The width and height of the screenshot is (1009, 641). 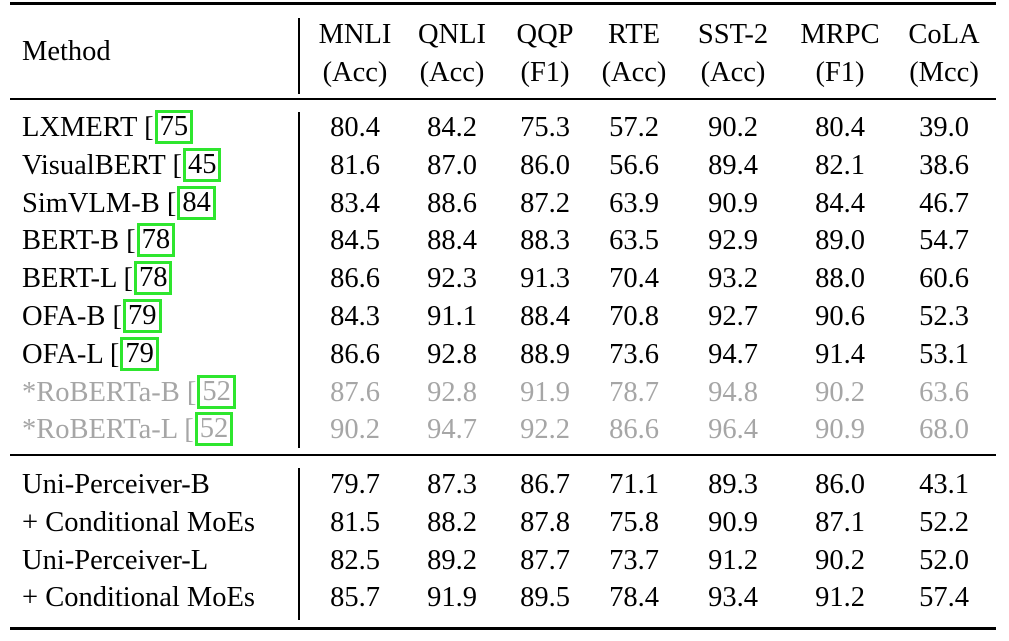 What do you see at coordinates (299, 56) in the screenshot?
I see `header-divider` at bounding box center [299, 56].